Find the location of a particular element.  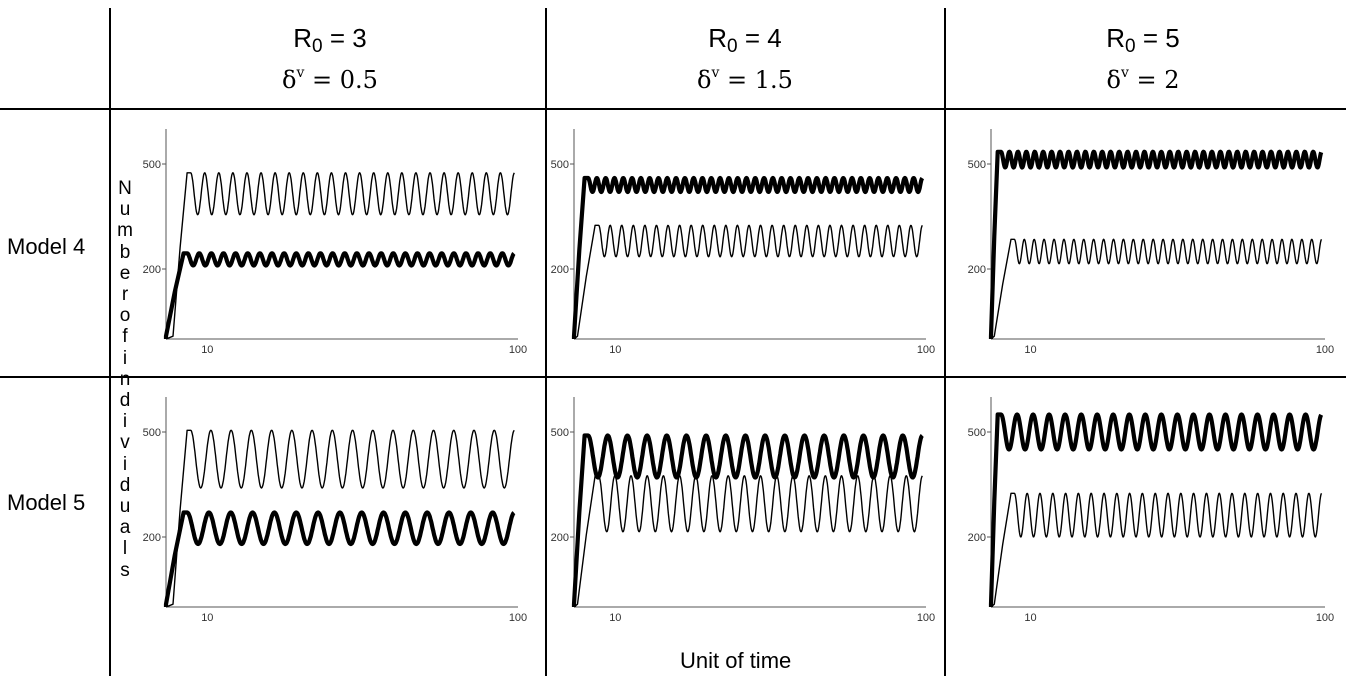

y-axis-label-letter: e is located at coordinates (125, 273).